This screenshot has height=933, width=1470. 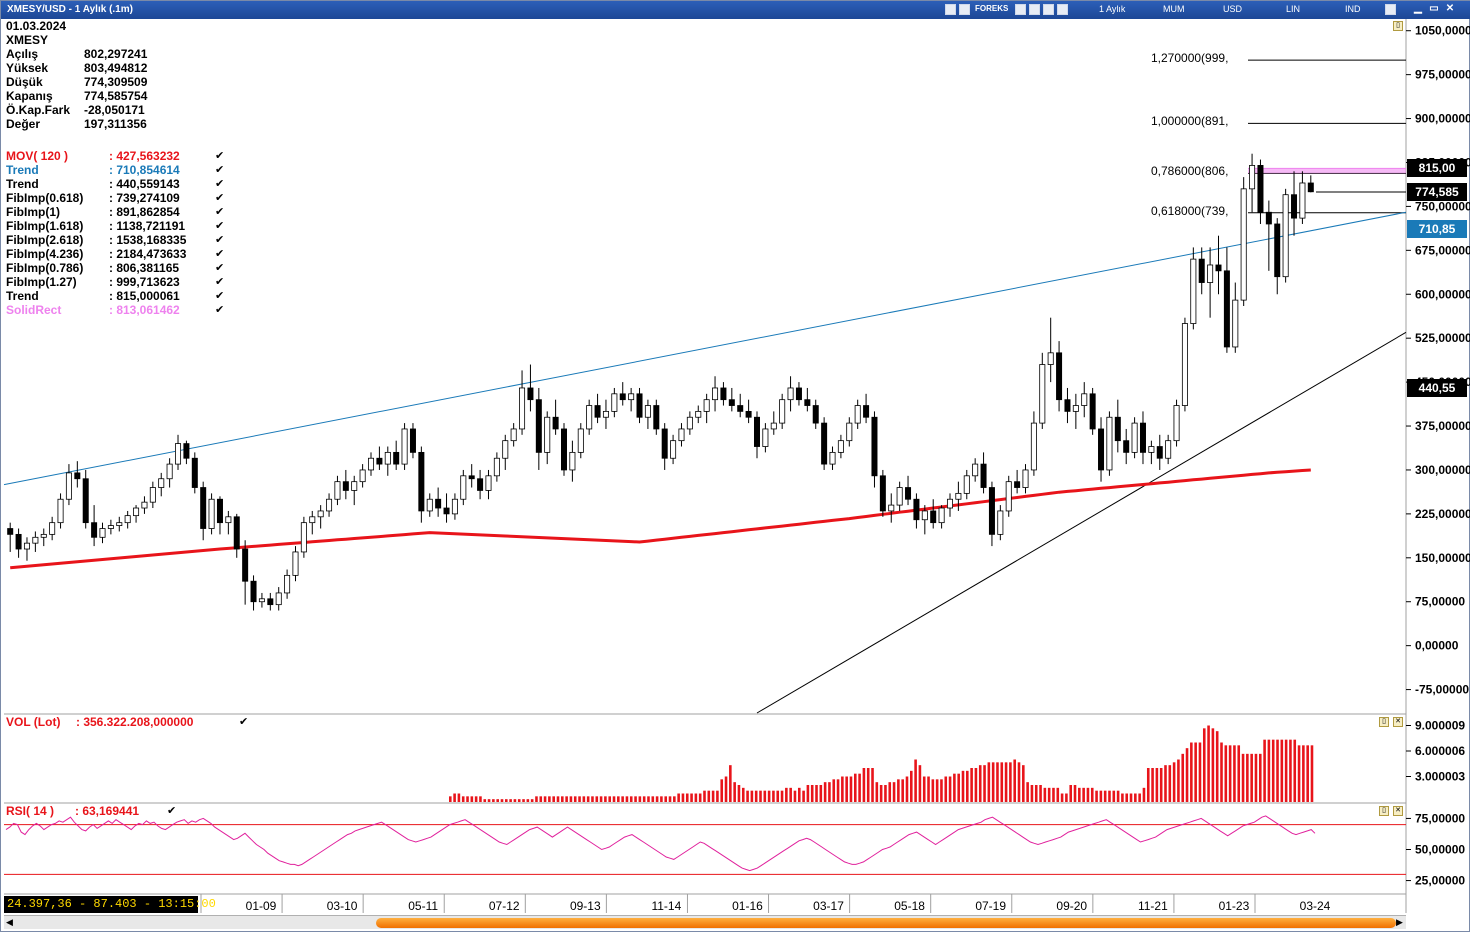 What do you see at coordinates (964, 9) in the screenshot?
I see `refresh-icon` at bounding box center [964, 9].